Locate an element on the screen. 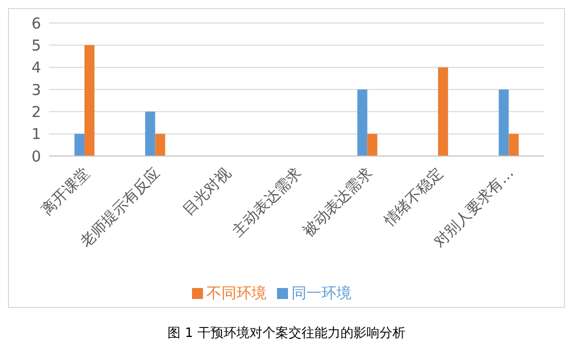 The height and width of the screenshot is (344, 573). y-tick-label: 4 is located at coordinates (36, 67).